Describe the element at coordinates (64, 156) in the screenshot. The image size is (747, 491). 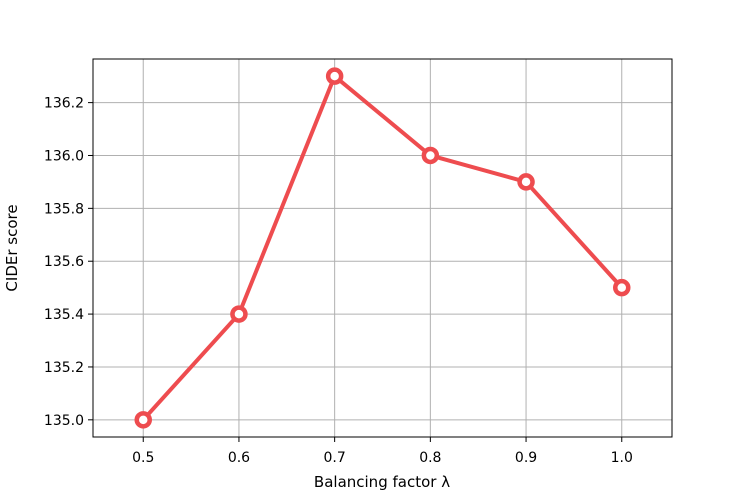
I see `y-tick-label: 136.0` at that location.